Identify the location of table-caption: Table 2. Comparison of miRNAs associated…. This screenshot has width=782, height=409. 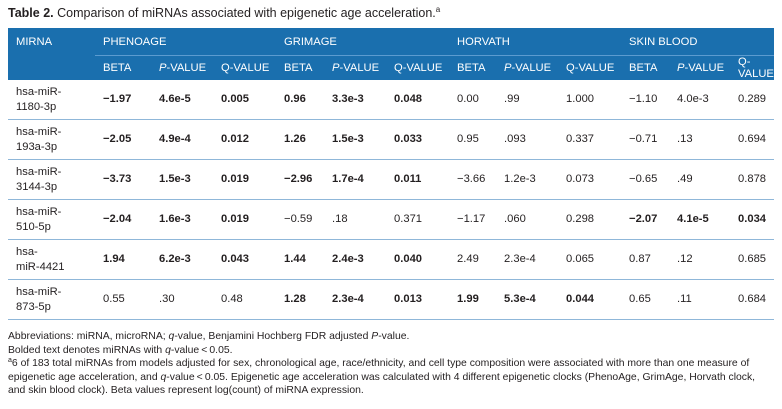
(391, 13).